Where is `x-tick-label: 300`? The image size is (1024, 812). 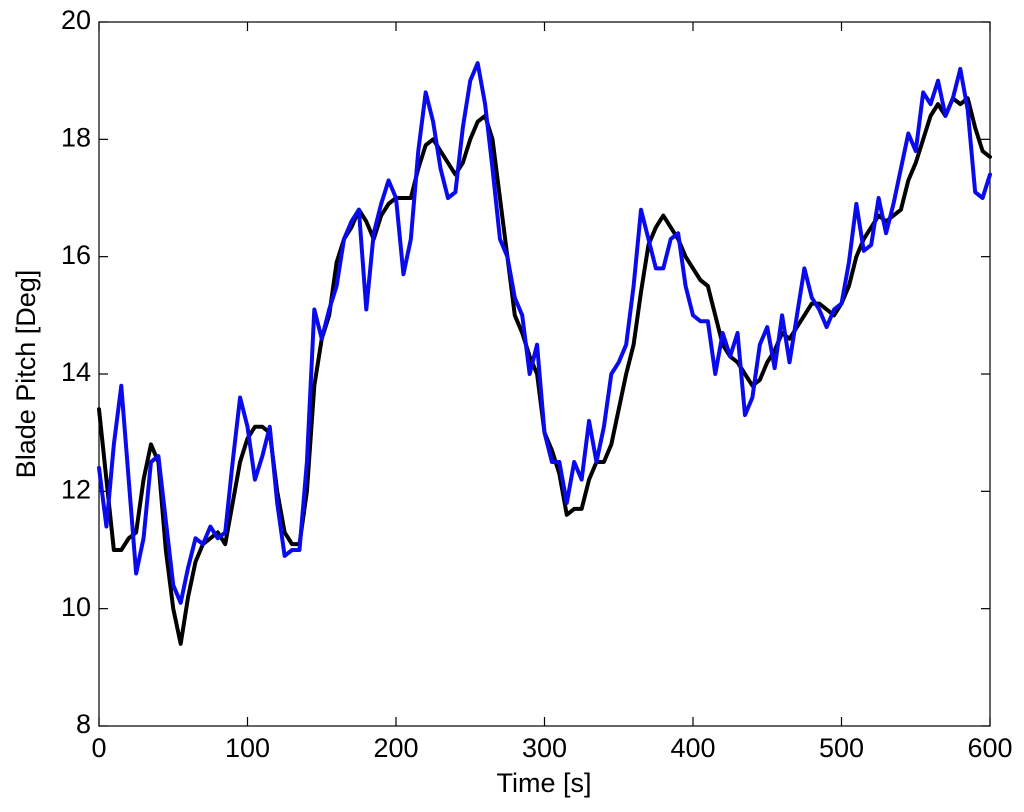 x-tick-label: 300 is located at coordinates (544, 748).